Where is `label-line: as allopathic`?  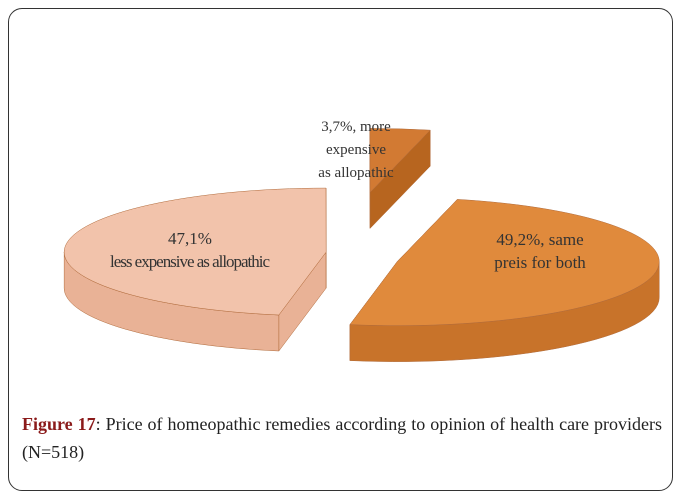 label-line: as allopathic is located at coordinates (356, 173).